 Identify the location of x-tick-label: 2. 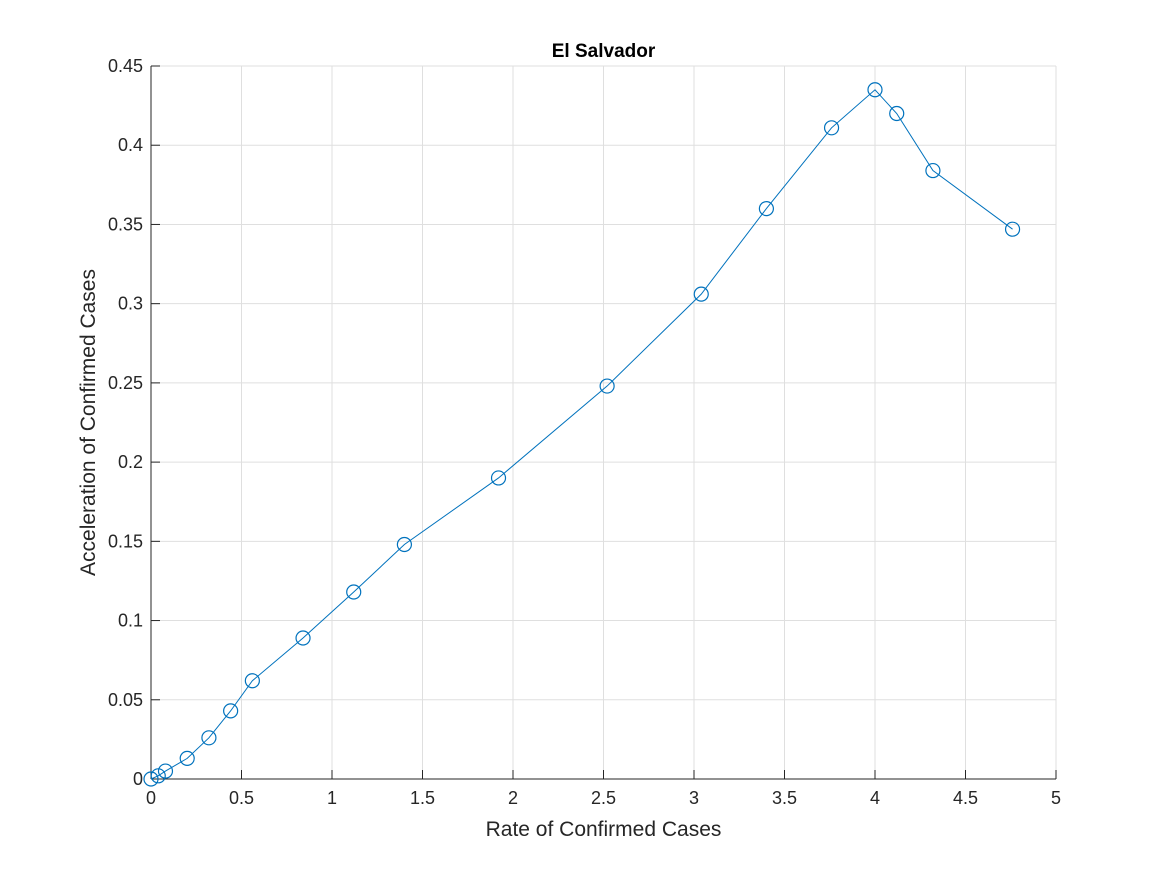
(513, 798).